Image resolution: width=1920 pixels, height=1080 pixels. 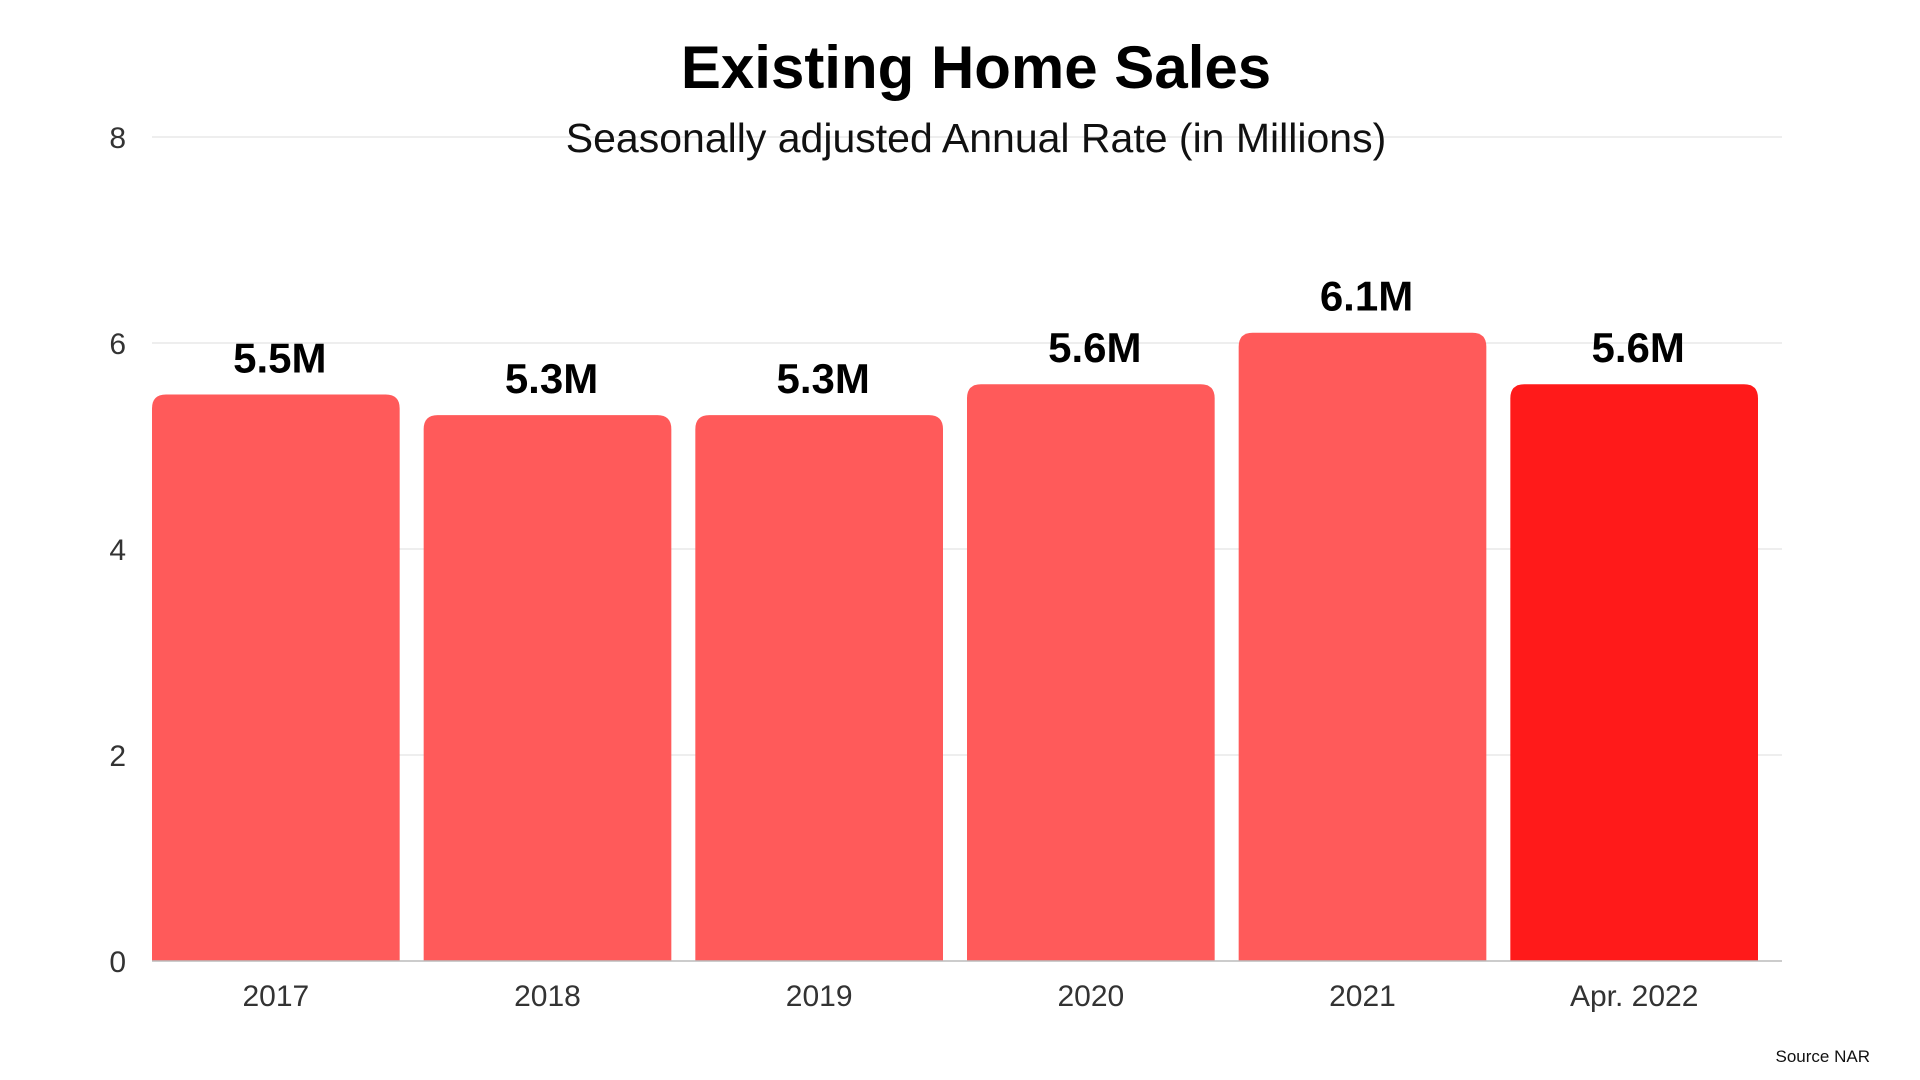 What do you see at coordinates (1090, 996) in the screenshot?
I see `x-tick-label: 2020` at bounding box center [1090, 996].